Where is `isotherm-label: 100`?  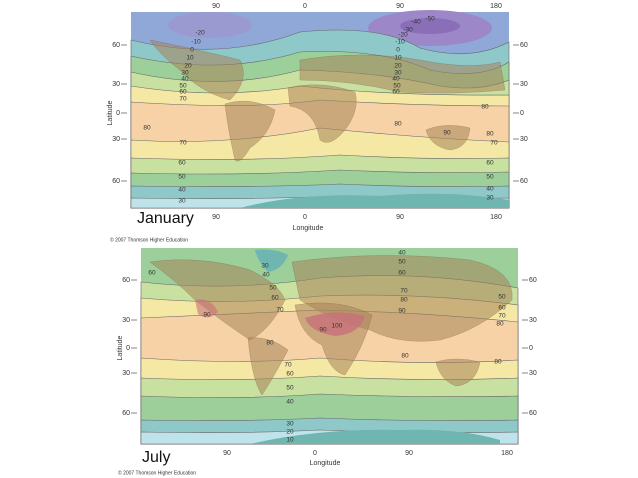
isotherm-label: 100 is located at coordinates (337, 326).